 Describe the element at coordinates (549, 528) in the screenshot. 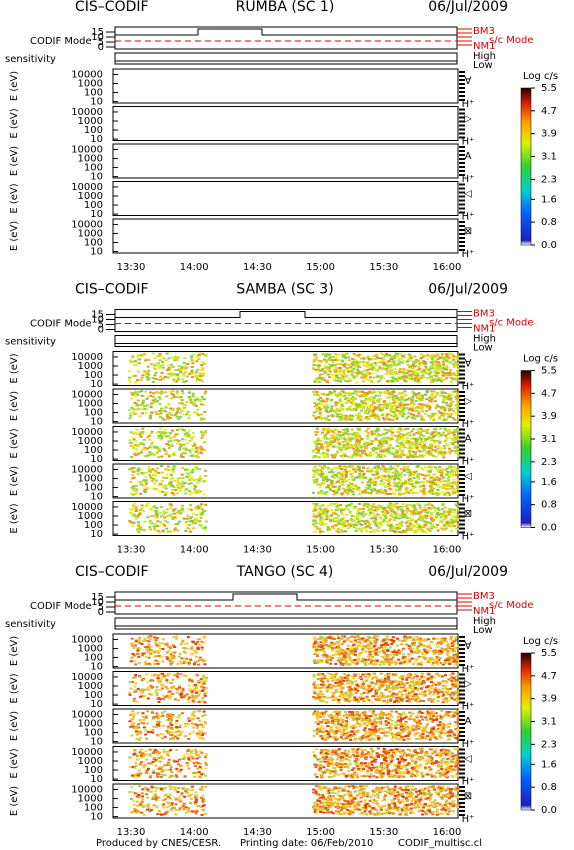

I see `colorbar-tick-label: 0.0` at that location.